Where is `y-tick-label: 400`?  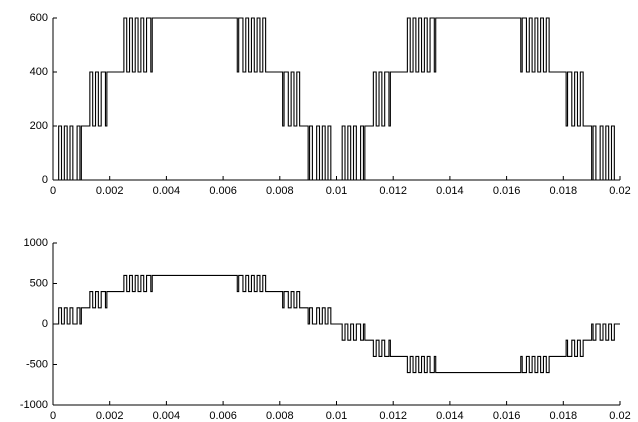 y-tick-label: 400 is located at coordinates (39, 72).